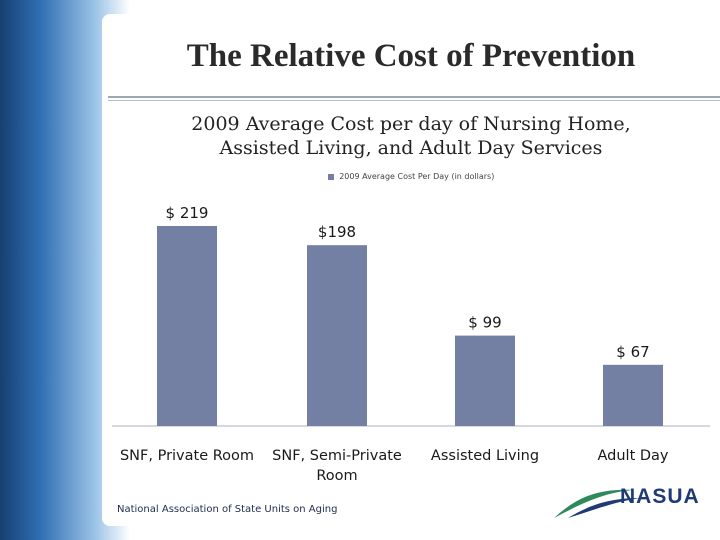 The width and height of the screenshot is (720, 540). What do you see at coordinates (414, 100) in the screenshot?
I see `title-divider-thin` at bounding box center [414, 100].